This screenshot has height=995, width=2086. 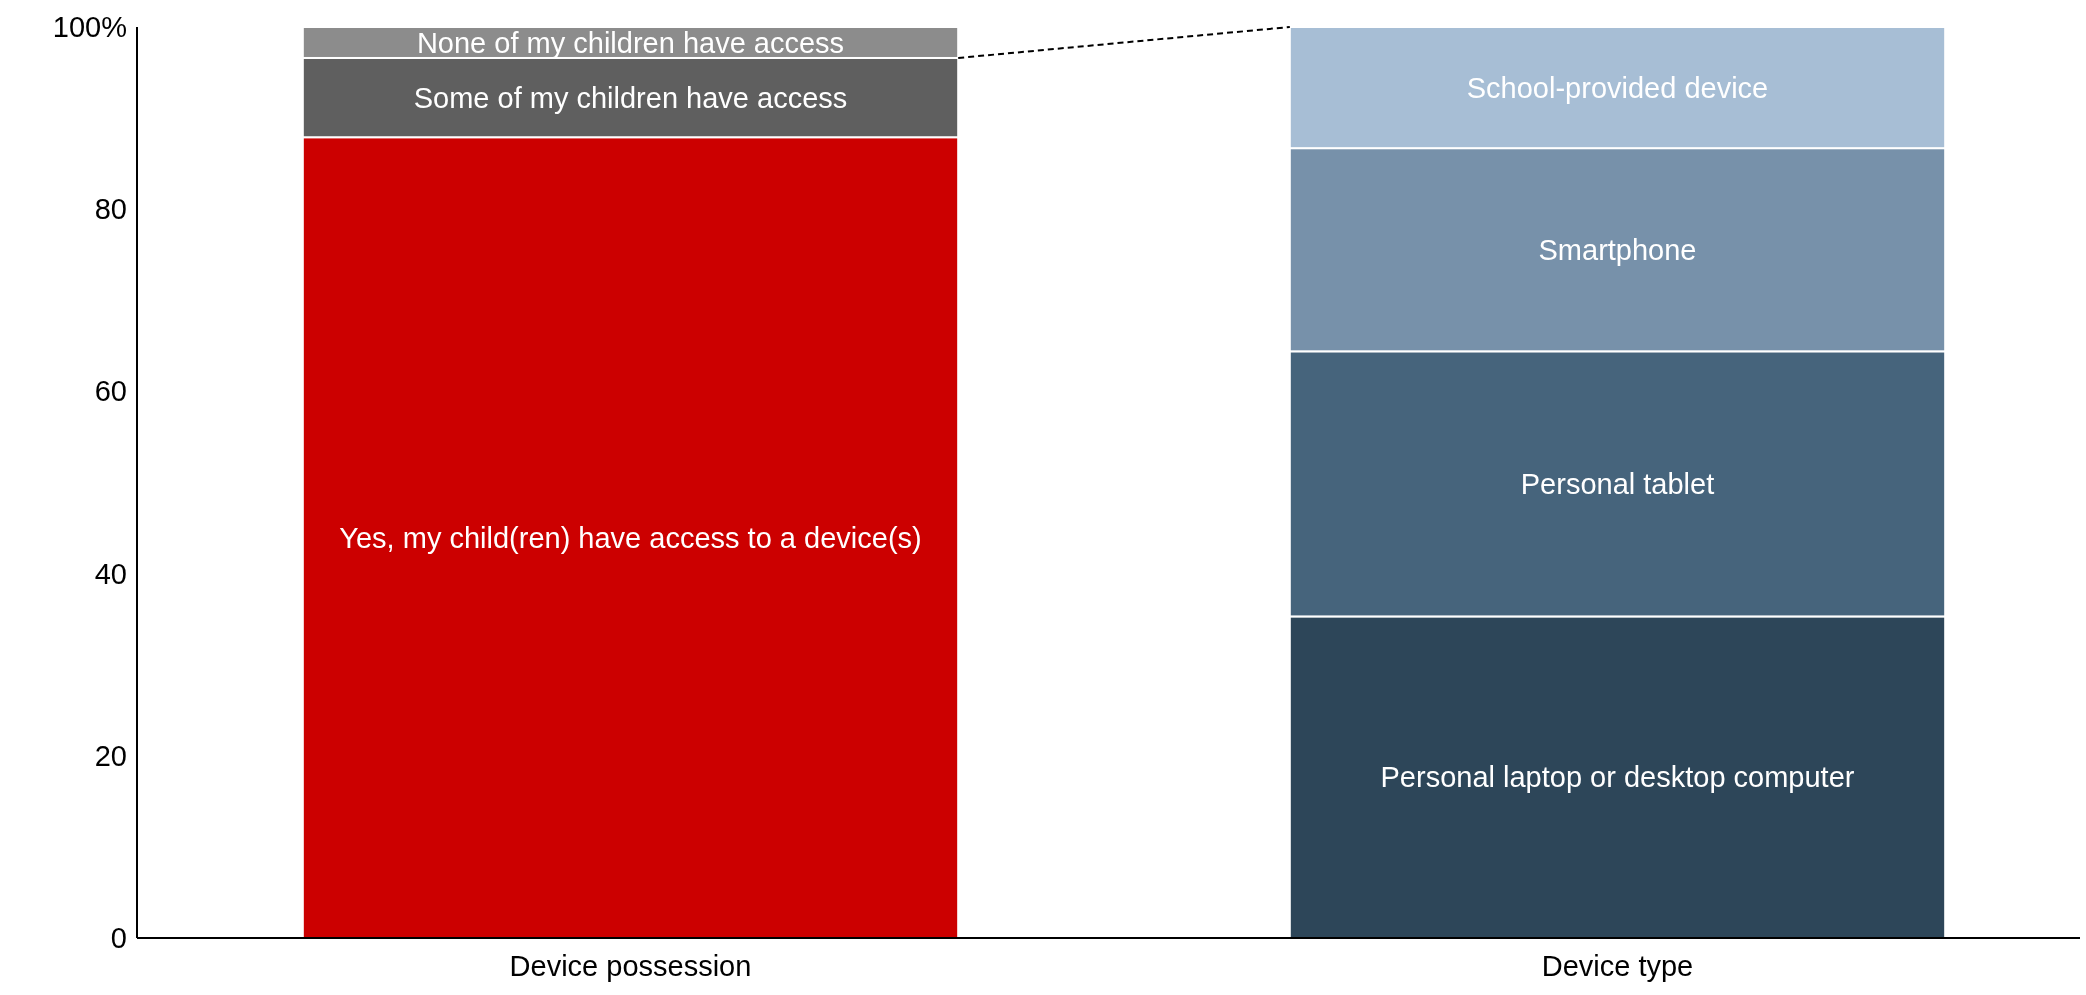 What do you see at coordinates (1617, 249) in the screenshot?
I see `series-label: Smartphone` at bounding box center [1617, 249].